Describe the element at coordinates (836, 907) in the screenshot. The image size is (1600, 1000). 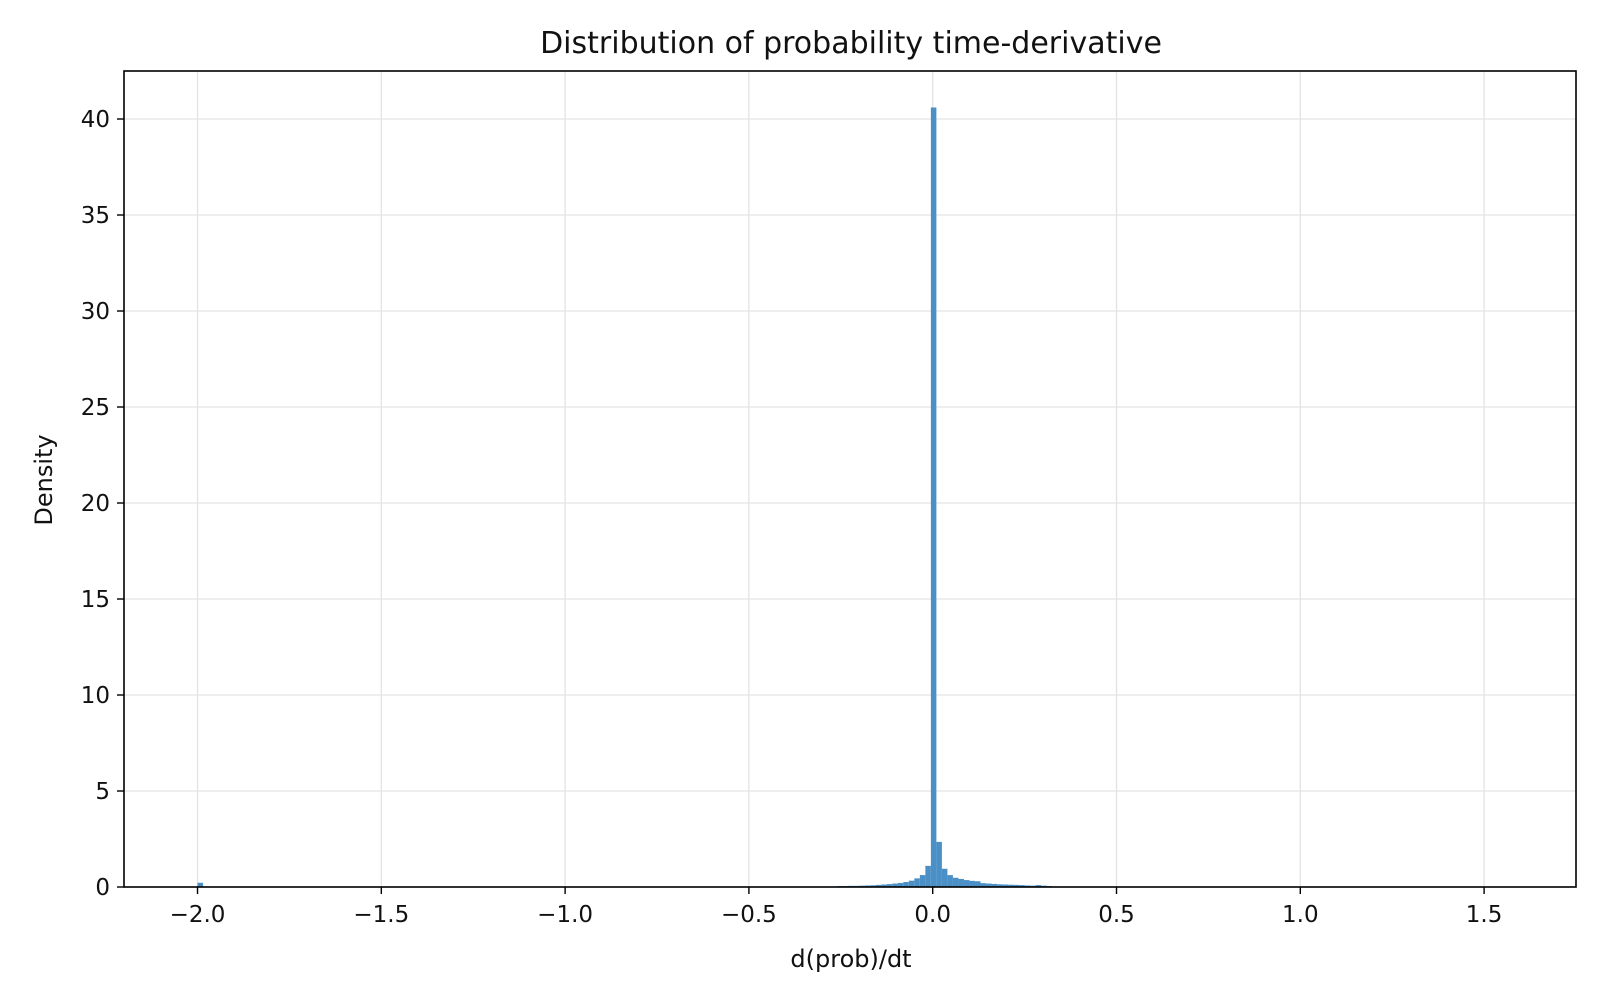
I see `x-axis-ticks: −2.0 −1.5 −1.0 −0.5 0.0 0.5 1.0 1.5` at that location.